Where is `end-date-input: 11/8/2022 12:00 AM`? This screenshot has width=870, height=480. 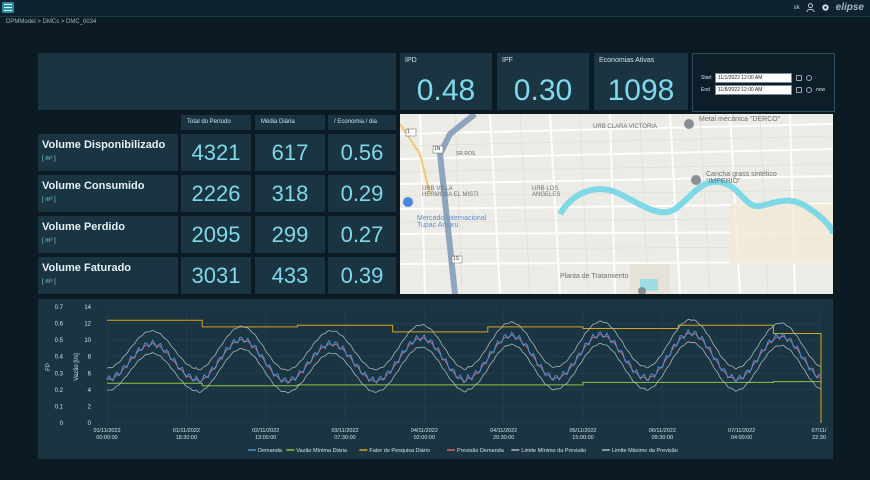 end-date-input: 11/8/2022 12:00 AM is located at coordinates (753, 90).